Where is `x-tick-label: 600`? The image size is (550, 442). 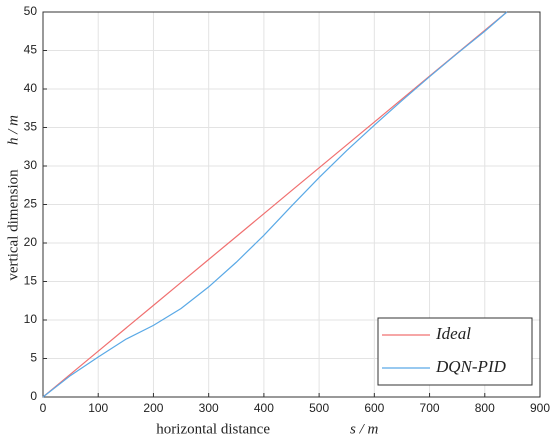 x-tick-label: 600 is located at coordinates (374, 408).